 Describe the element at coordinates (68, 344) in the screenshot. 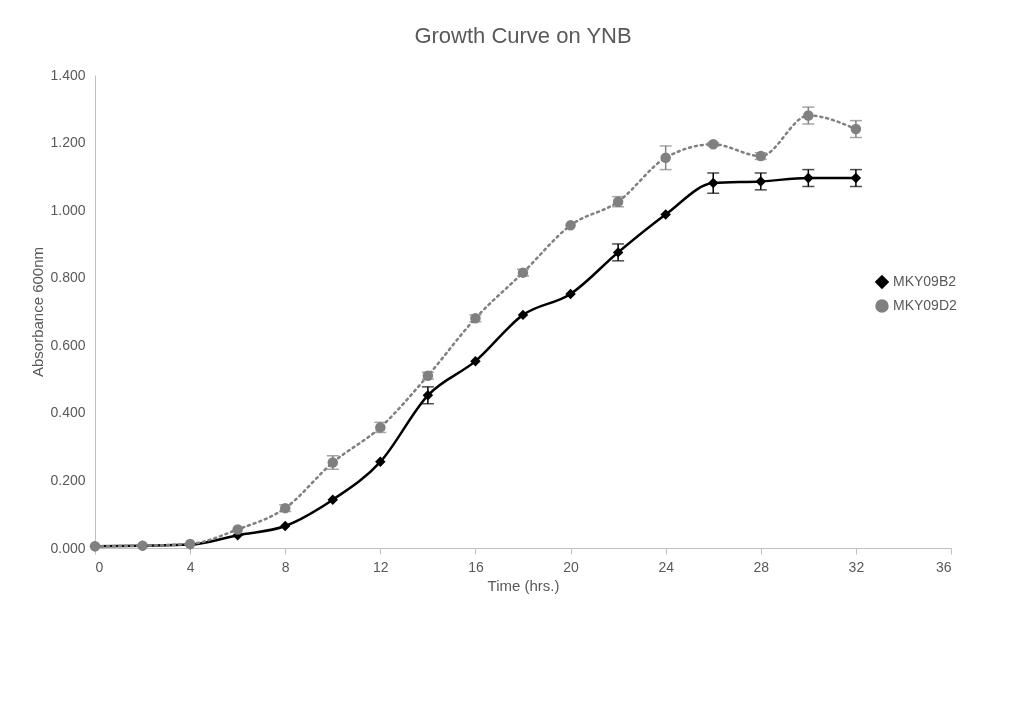

I see `y-tick-label: 0.600` at that location.